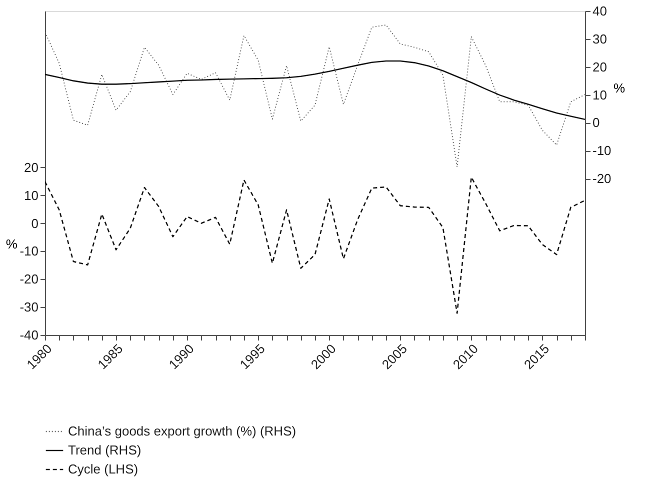 Image resolution: width=654 pixels, height=483 pixels. I want to click on y2-tick-label: -10, so click(602, 150).